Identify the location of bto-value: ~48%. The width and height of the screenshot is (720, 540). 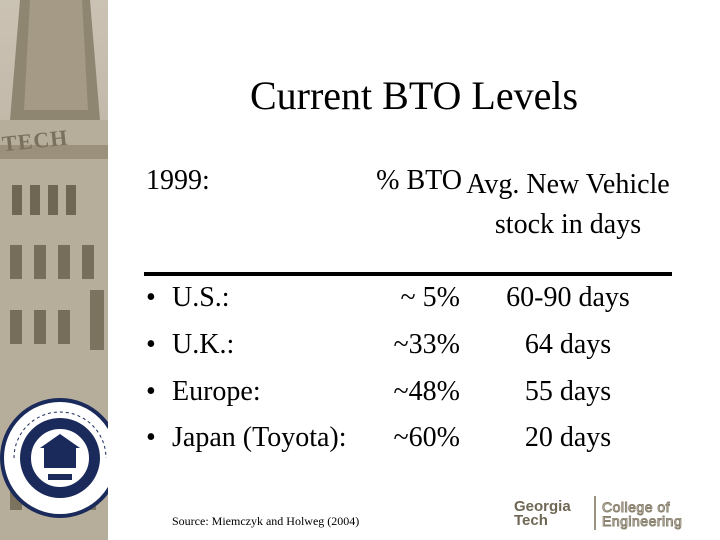
(426, 391).